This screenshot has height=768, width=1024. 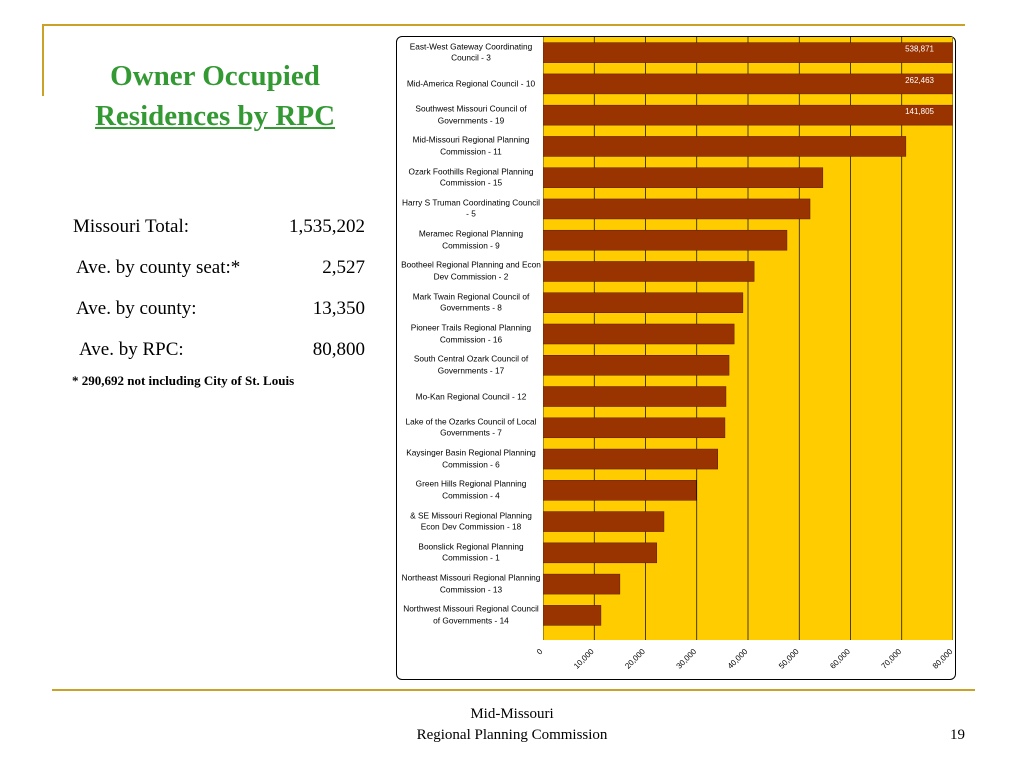 What do you see at coordinates (512, 714) in the screenshot?
I see `footer-org: Mid-Missouri` at bounding box center [512, 714].